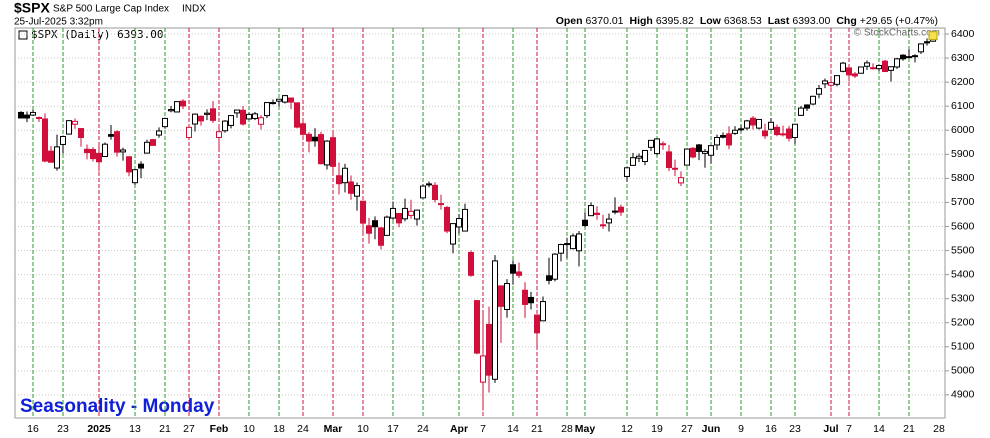 Image resolution: width=990 pixels, height=438 pixels. What do you see at coordinates (97, 34) in the screenshot?
I see `legend: $SPX (Daily) 6393.00` at bounding box center [97, 34].